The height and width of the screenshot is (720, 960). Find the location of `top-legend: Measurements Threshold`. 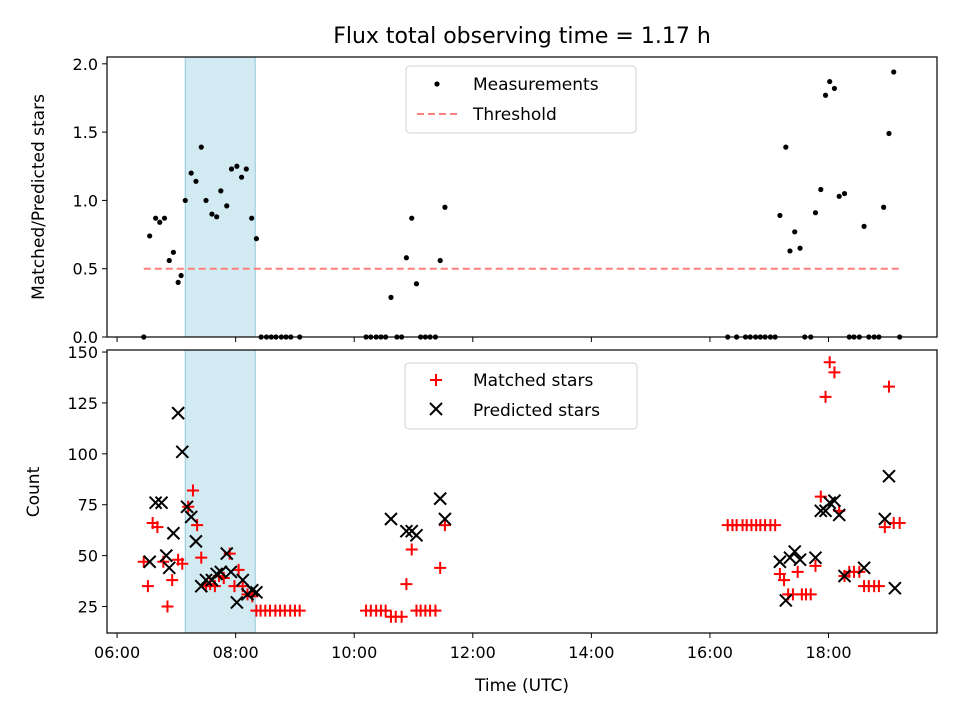

top-legend: Measurements Threshold is located at coordinates (521, 99).